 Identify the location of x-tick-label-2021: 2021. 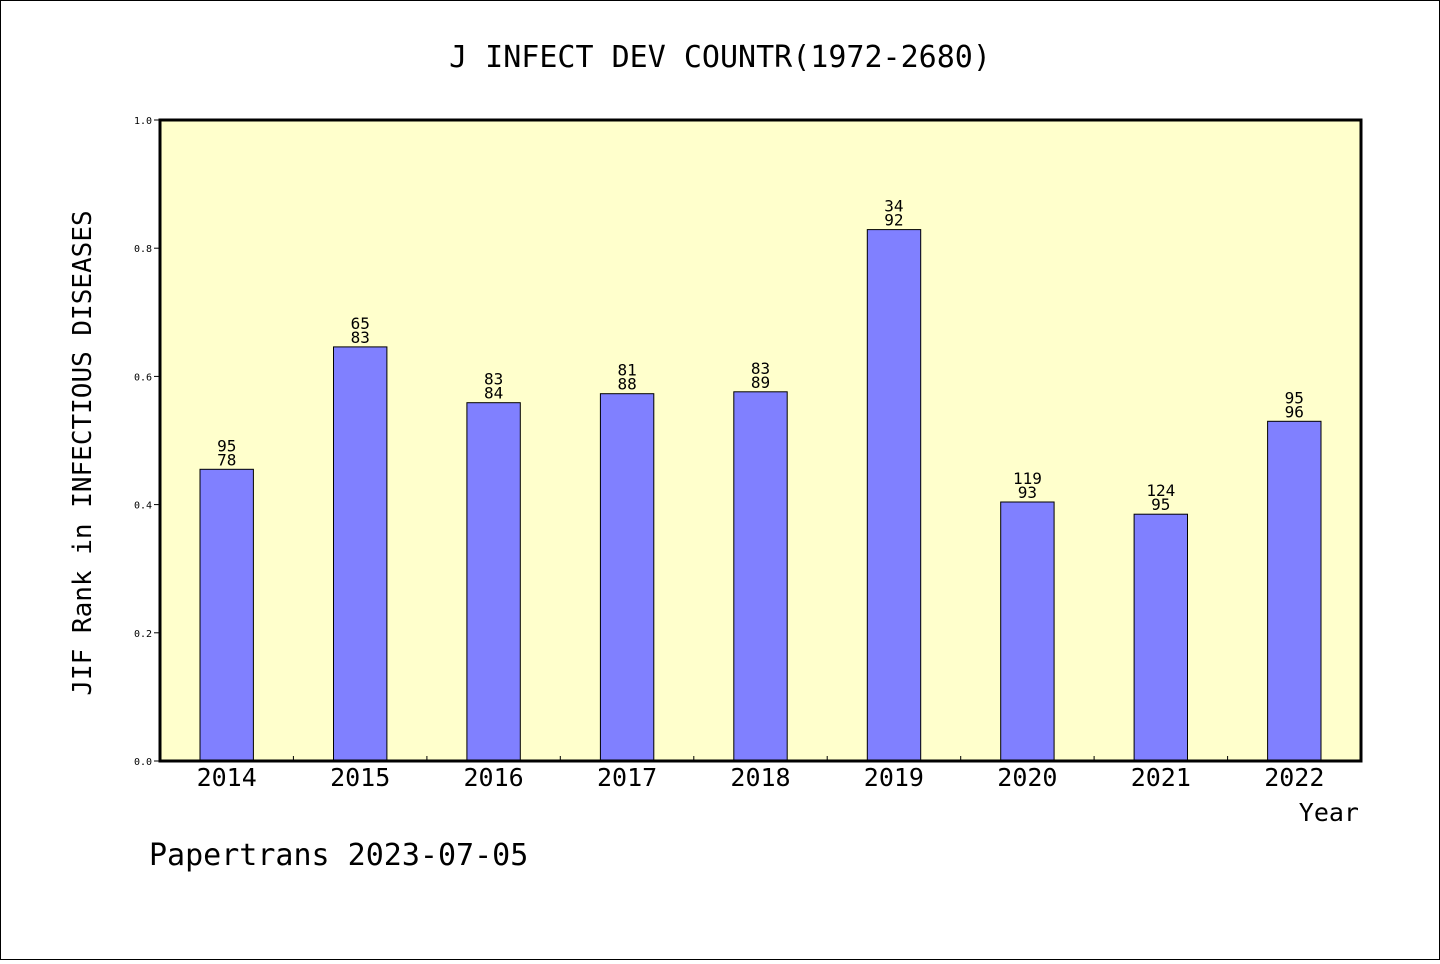
(1161, 777).